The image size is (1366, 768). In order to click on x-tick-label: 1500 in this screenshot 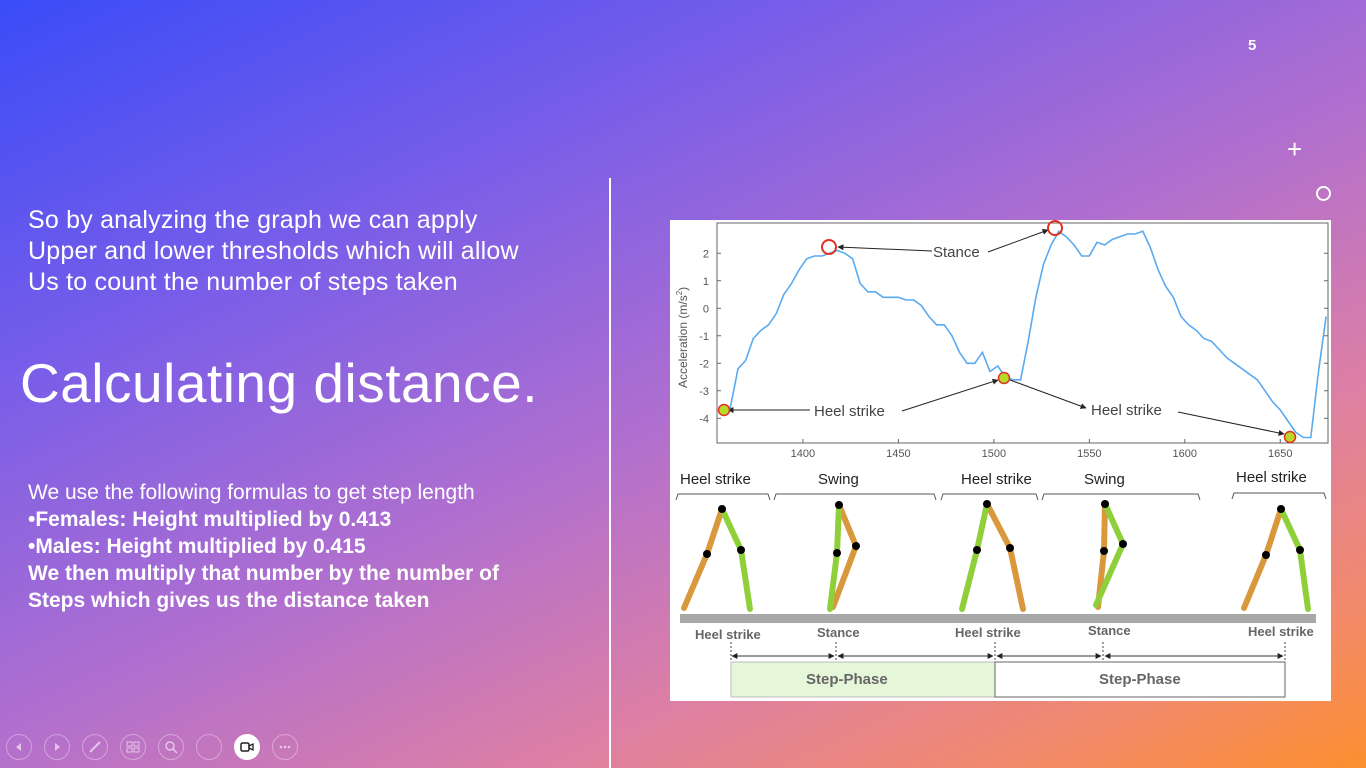, I will do `click(994, 454)`.